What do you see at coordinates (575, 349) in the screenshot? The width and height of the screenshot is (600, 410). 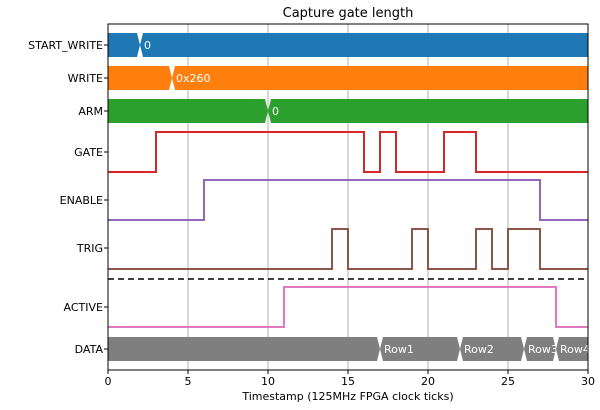 I see `bus-value-label: Row4` at bounding box center [575, 349].